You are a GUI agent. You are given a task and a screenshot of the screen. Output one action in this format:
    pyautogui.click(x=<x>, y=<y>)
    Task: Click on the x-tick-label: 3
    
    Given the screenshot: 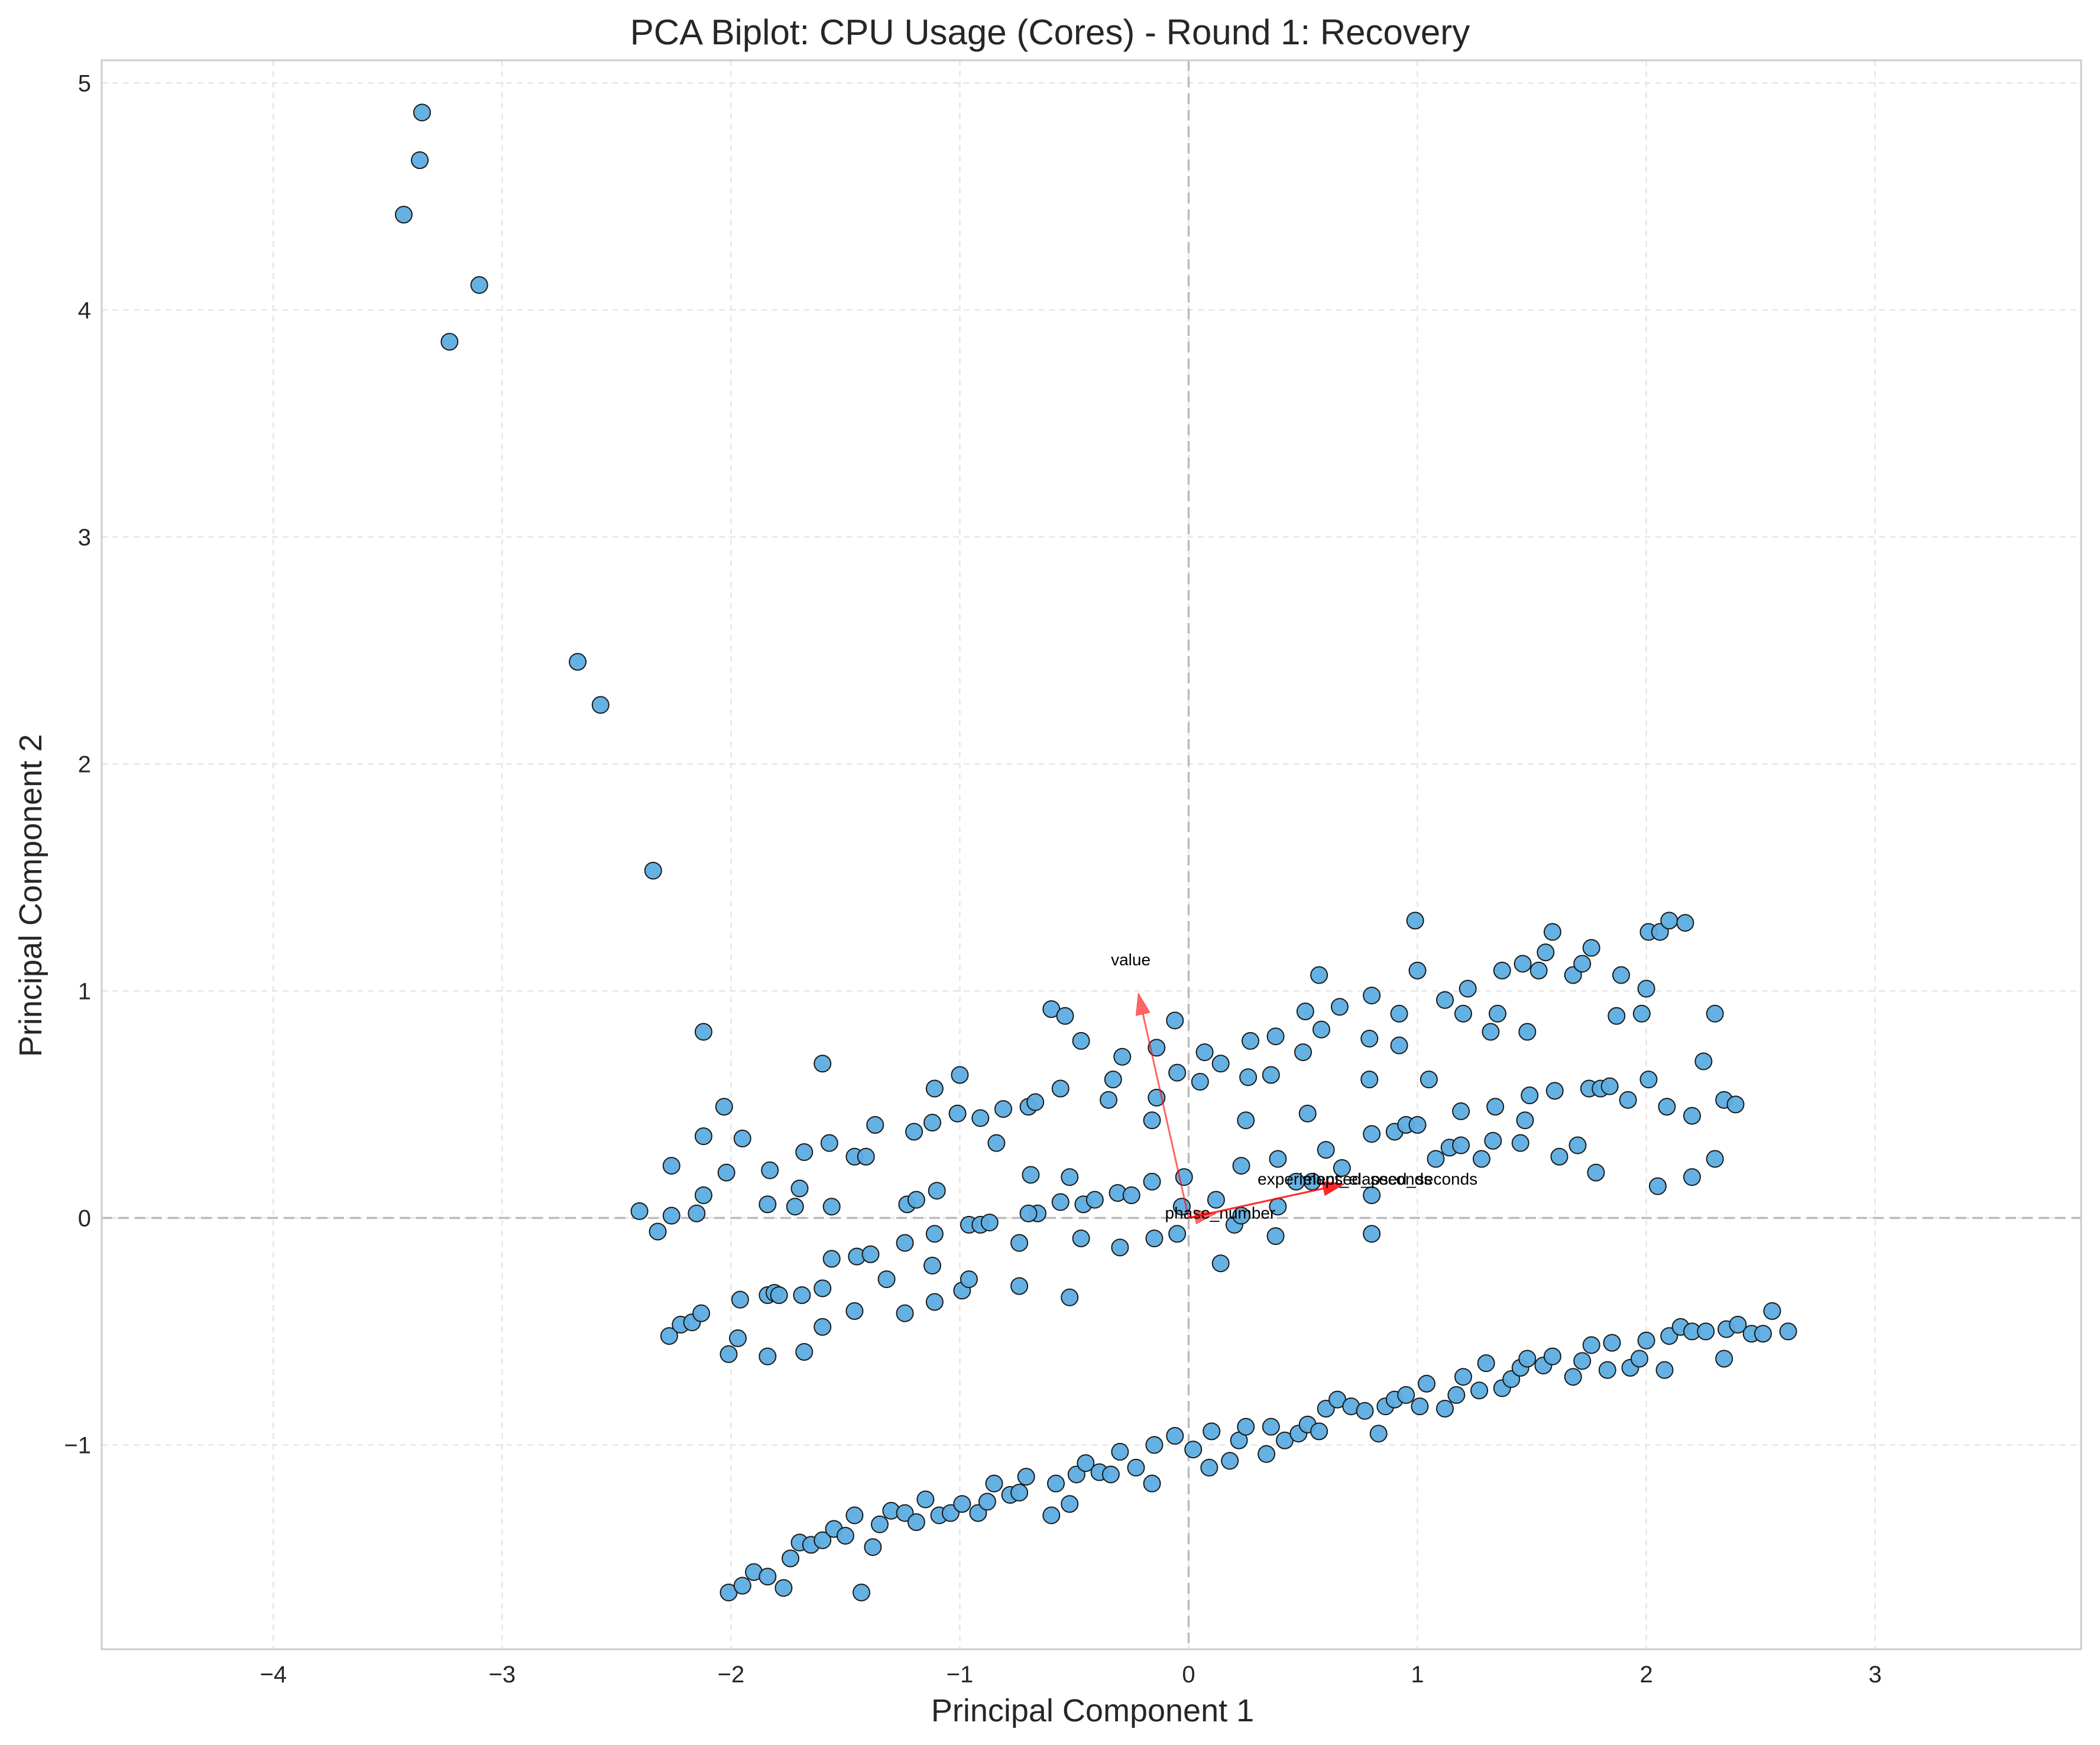 What is the action you would take?
    pyautogui.click(x=1875, y=1675)
    